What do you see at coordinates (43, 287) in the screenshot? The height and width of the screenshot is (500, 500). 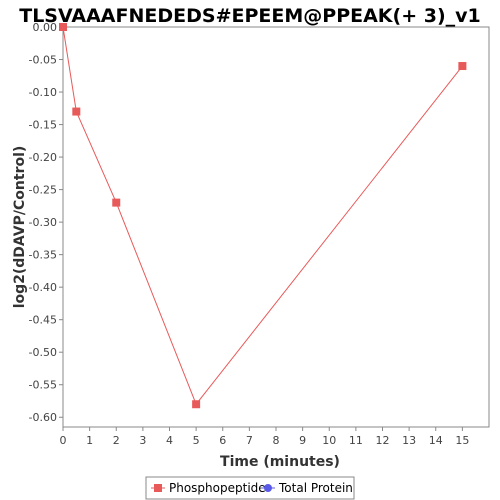 I see `y-tick-label: -0.40` at bounding box center [43, 287].